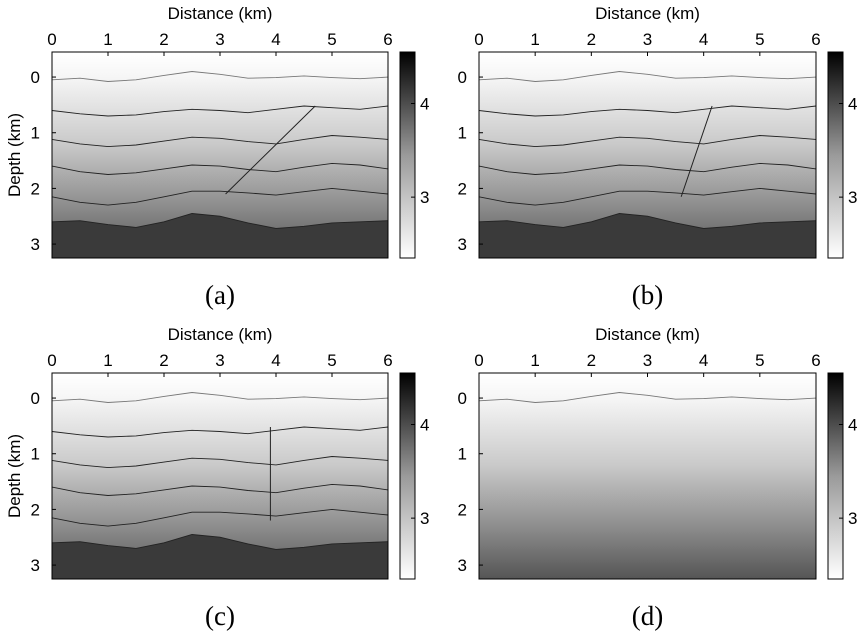  I want to click on panel-caption: (d), so click(647, 616).